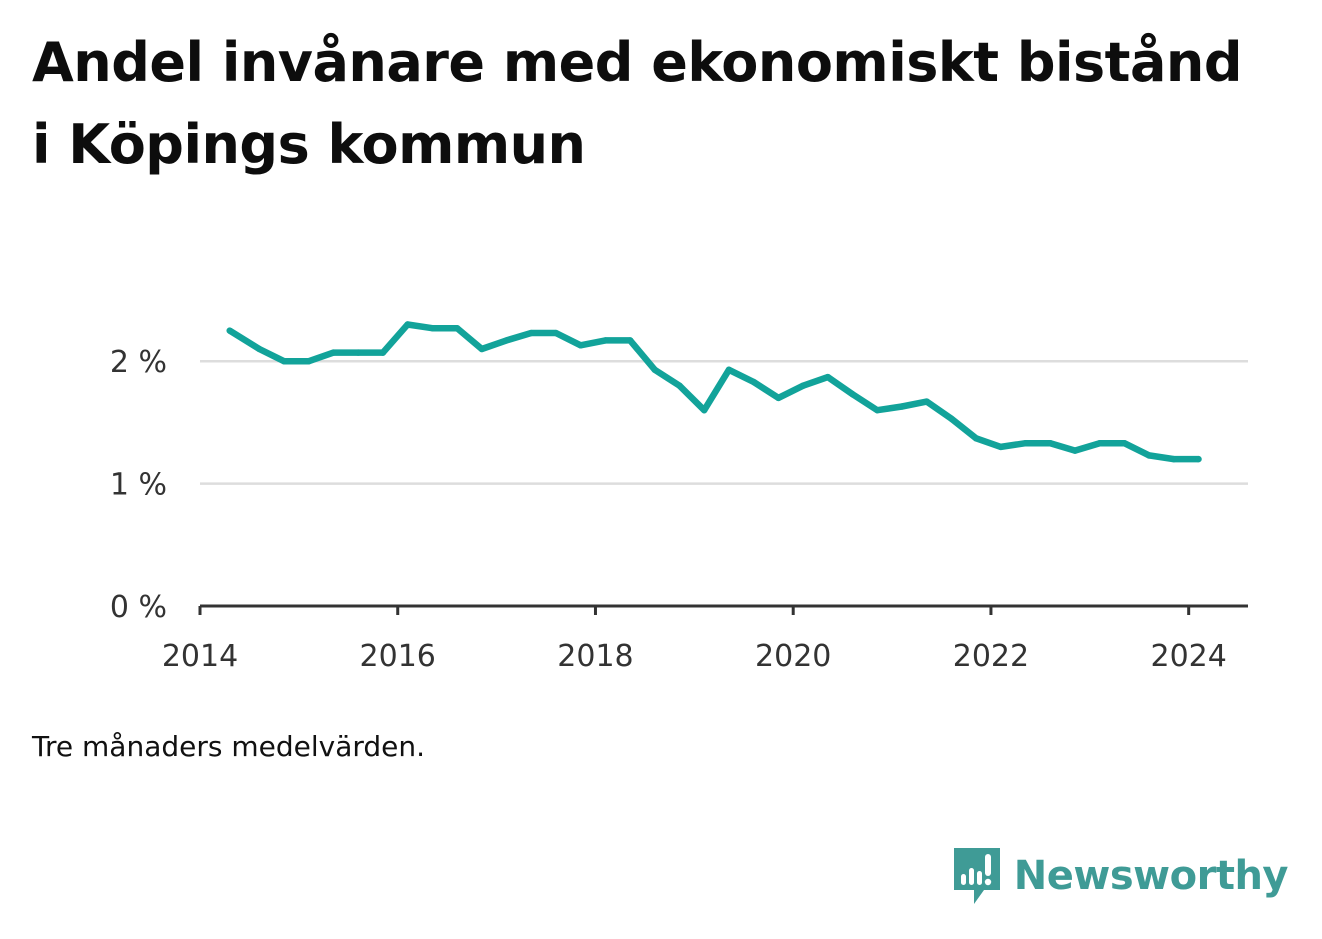  Describe the element at coordinates (991, 656) in the screenshot. I see `x-tick-label: 2022` at that location.